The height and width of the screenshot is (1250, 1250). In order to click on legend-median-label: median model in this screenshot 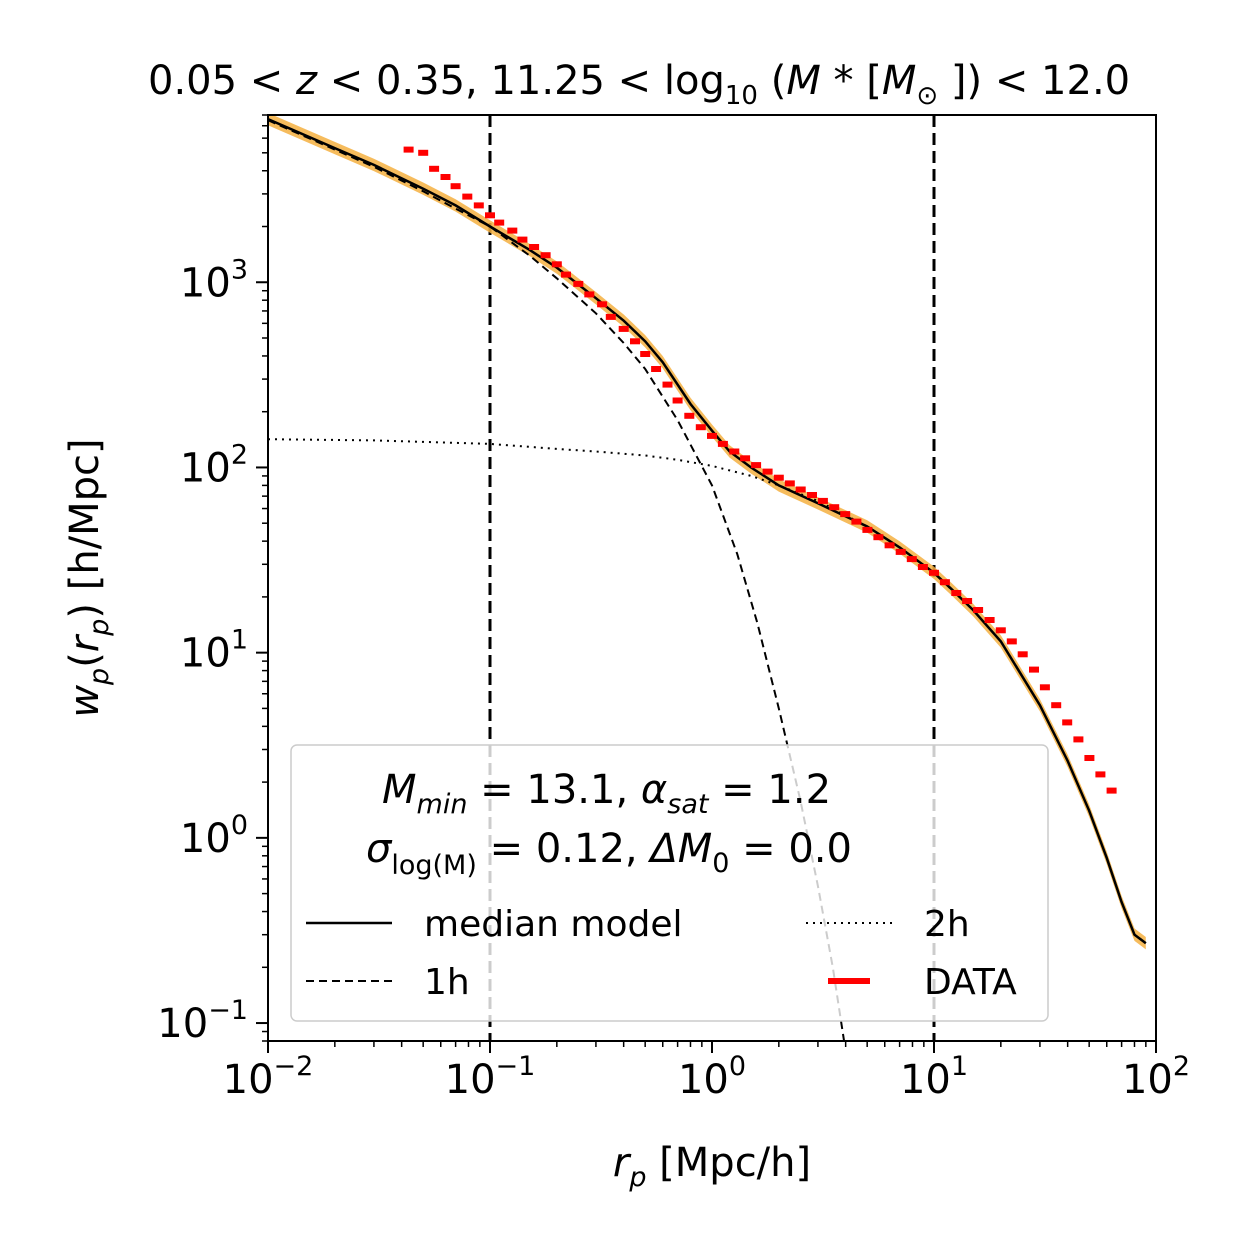, I will do `click(553, 924)`.